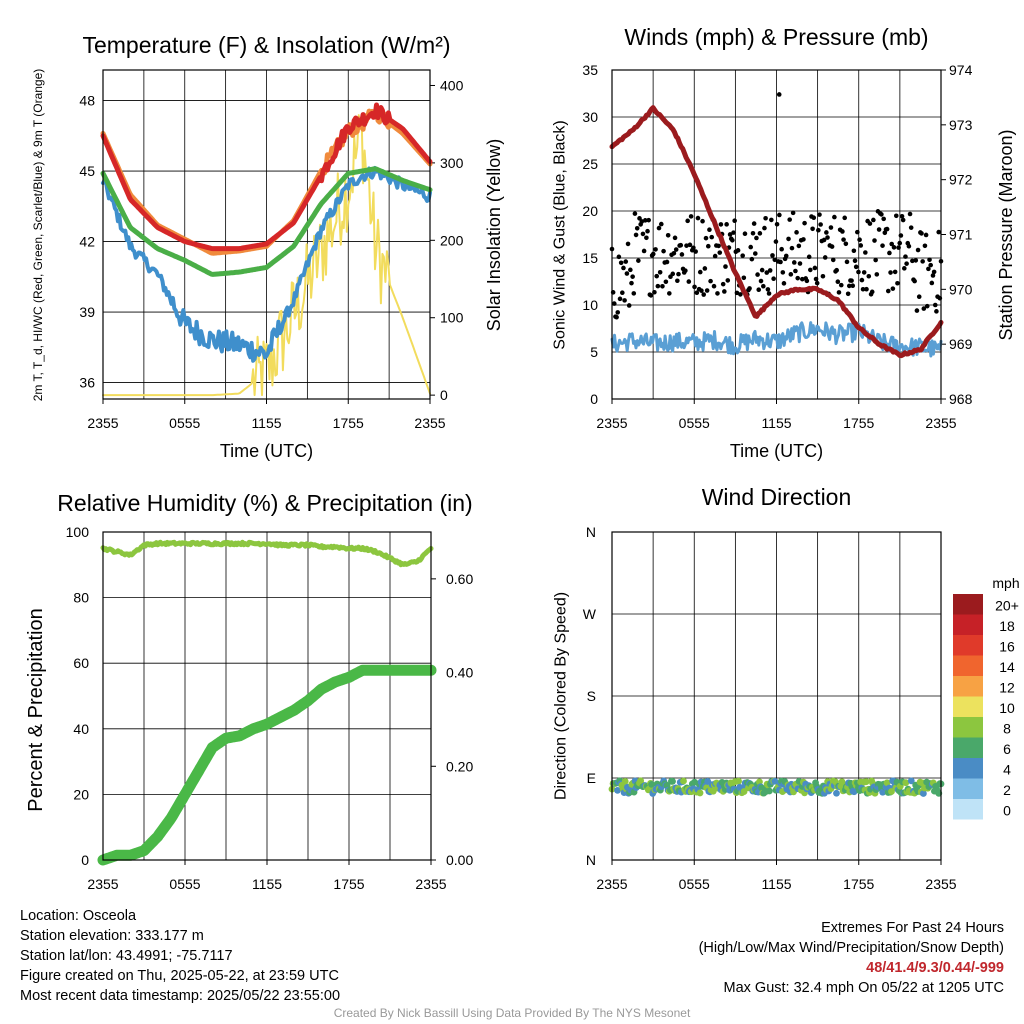 This screenshot has height=1024, width=1024. What do you see at coordinates (779, 94) in the screenshot?
I see `max-gust-point` at bounding box center [779, 94].